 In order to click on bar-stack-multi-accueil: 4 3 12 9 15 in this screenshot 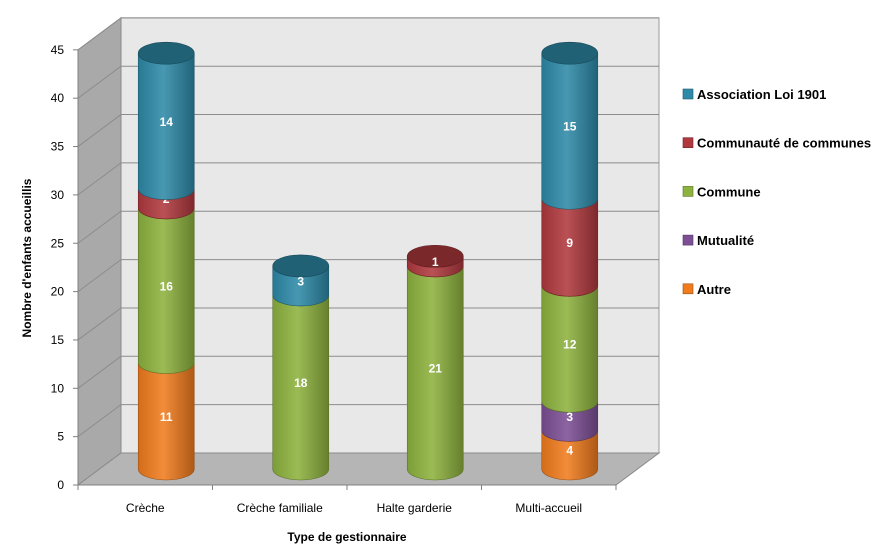, I will do `click(570, 261)`.